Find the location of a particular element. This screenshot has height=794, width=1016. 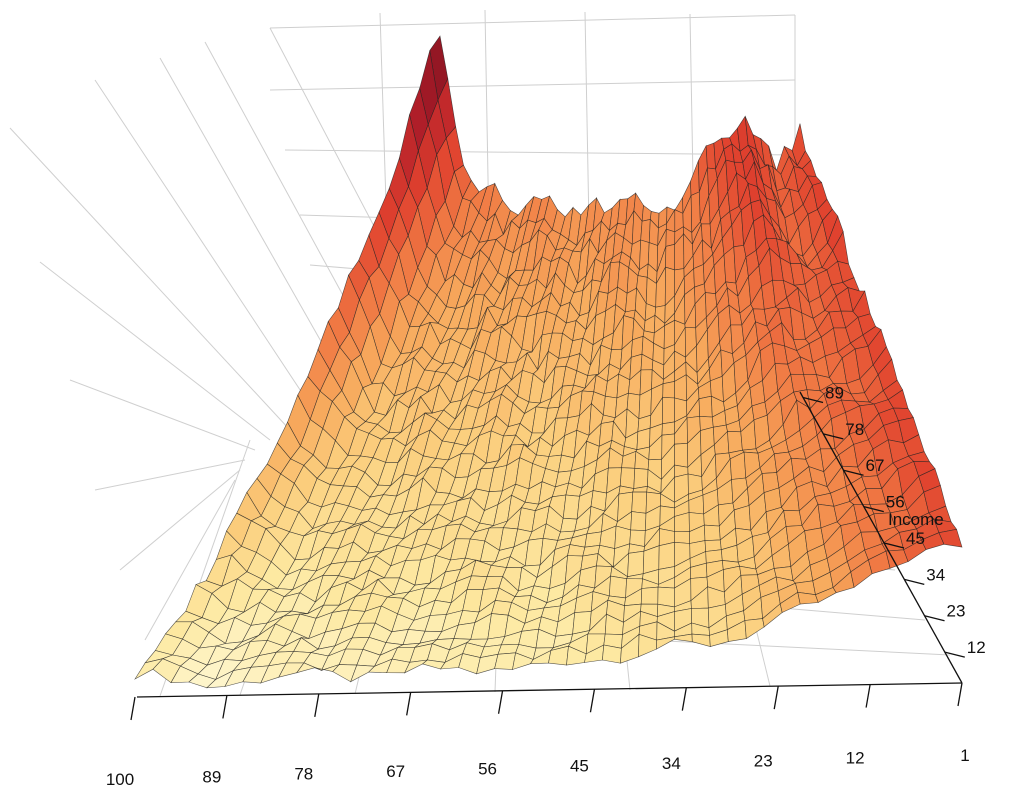

x-tick-label: 12 is located at coordinates (855, 758).